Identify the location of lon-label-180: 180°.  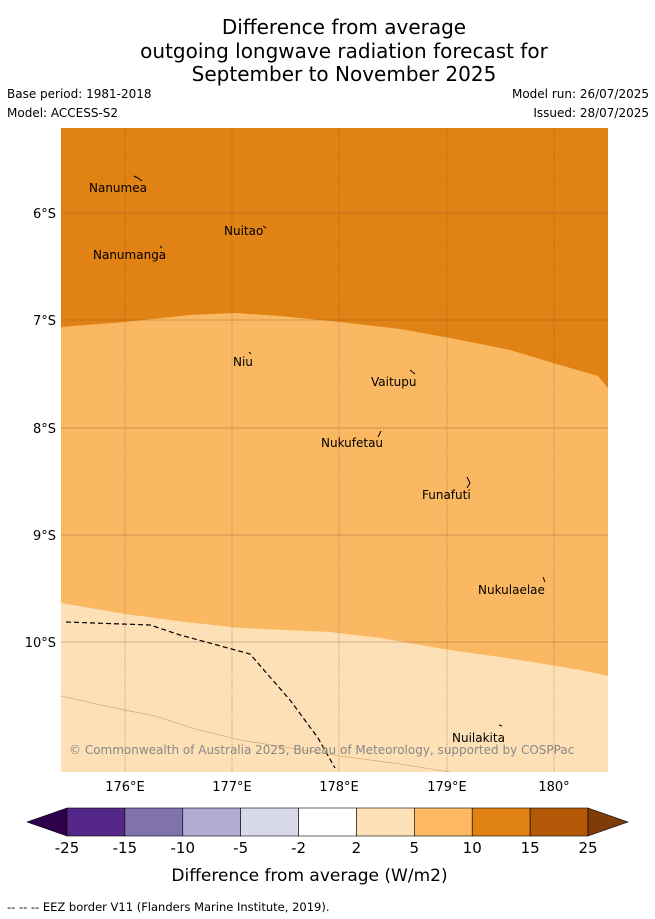
(553, 787).